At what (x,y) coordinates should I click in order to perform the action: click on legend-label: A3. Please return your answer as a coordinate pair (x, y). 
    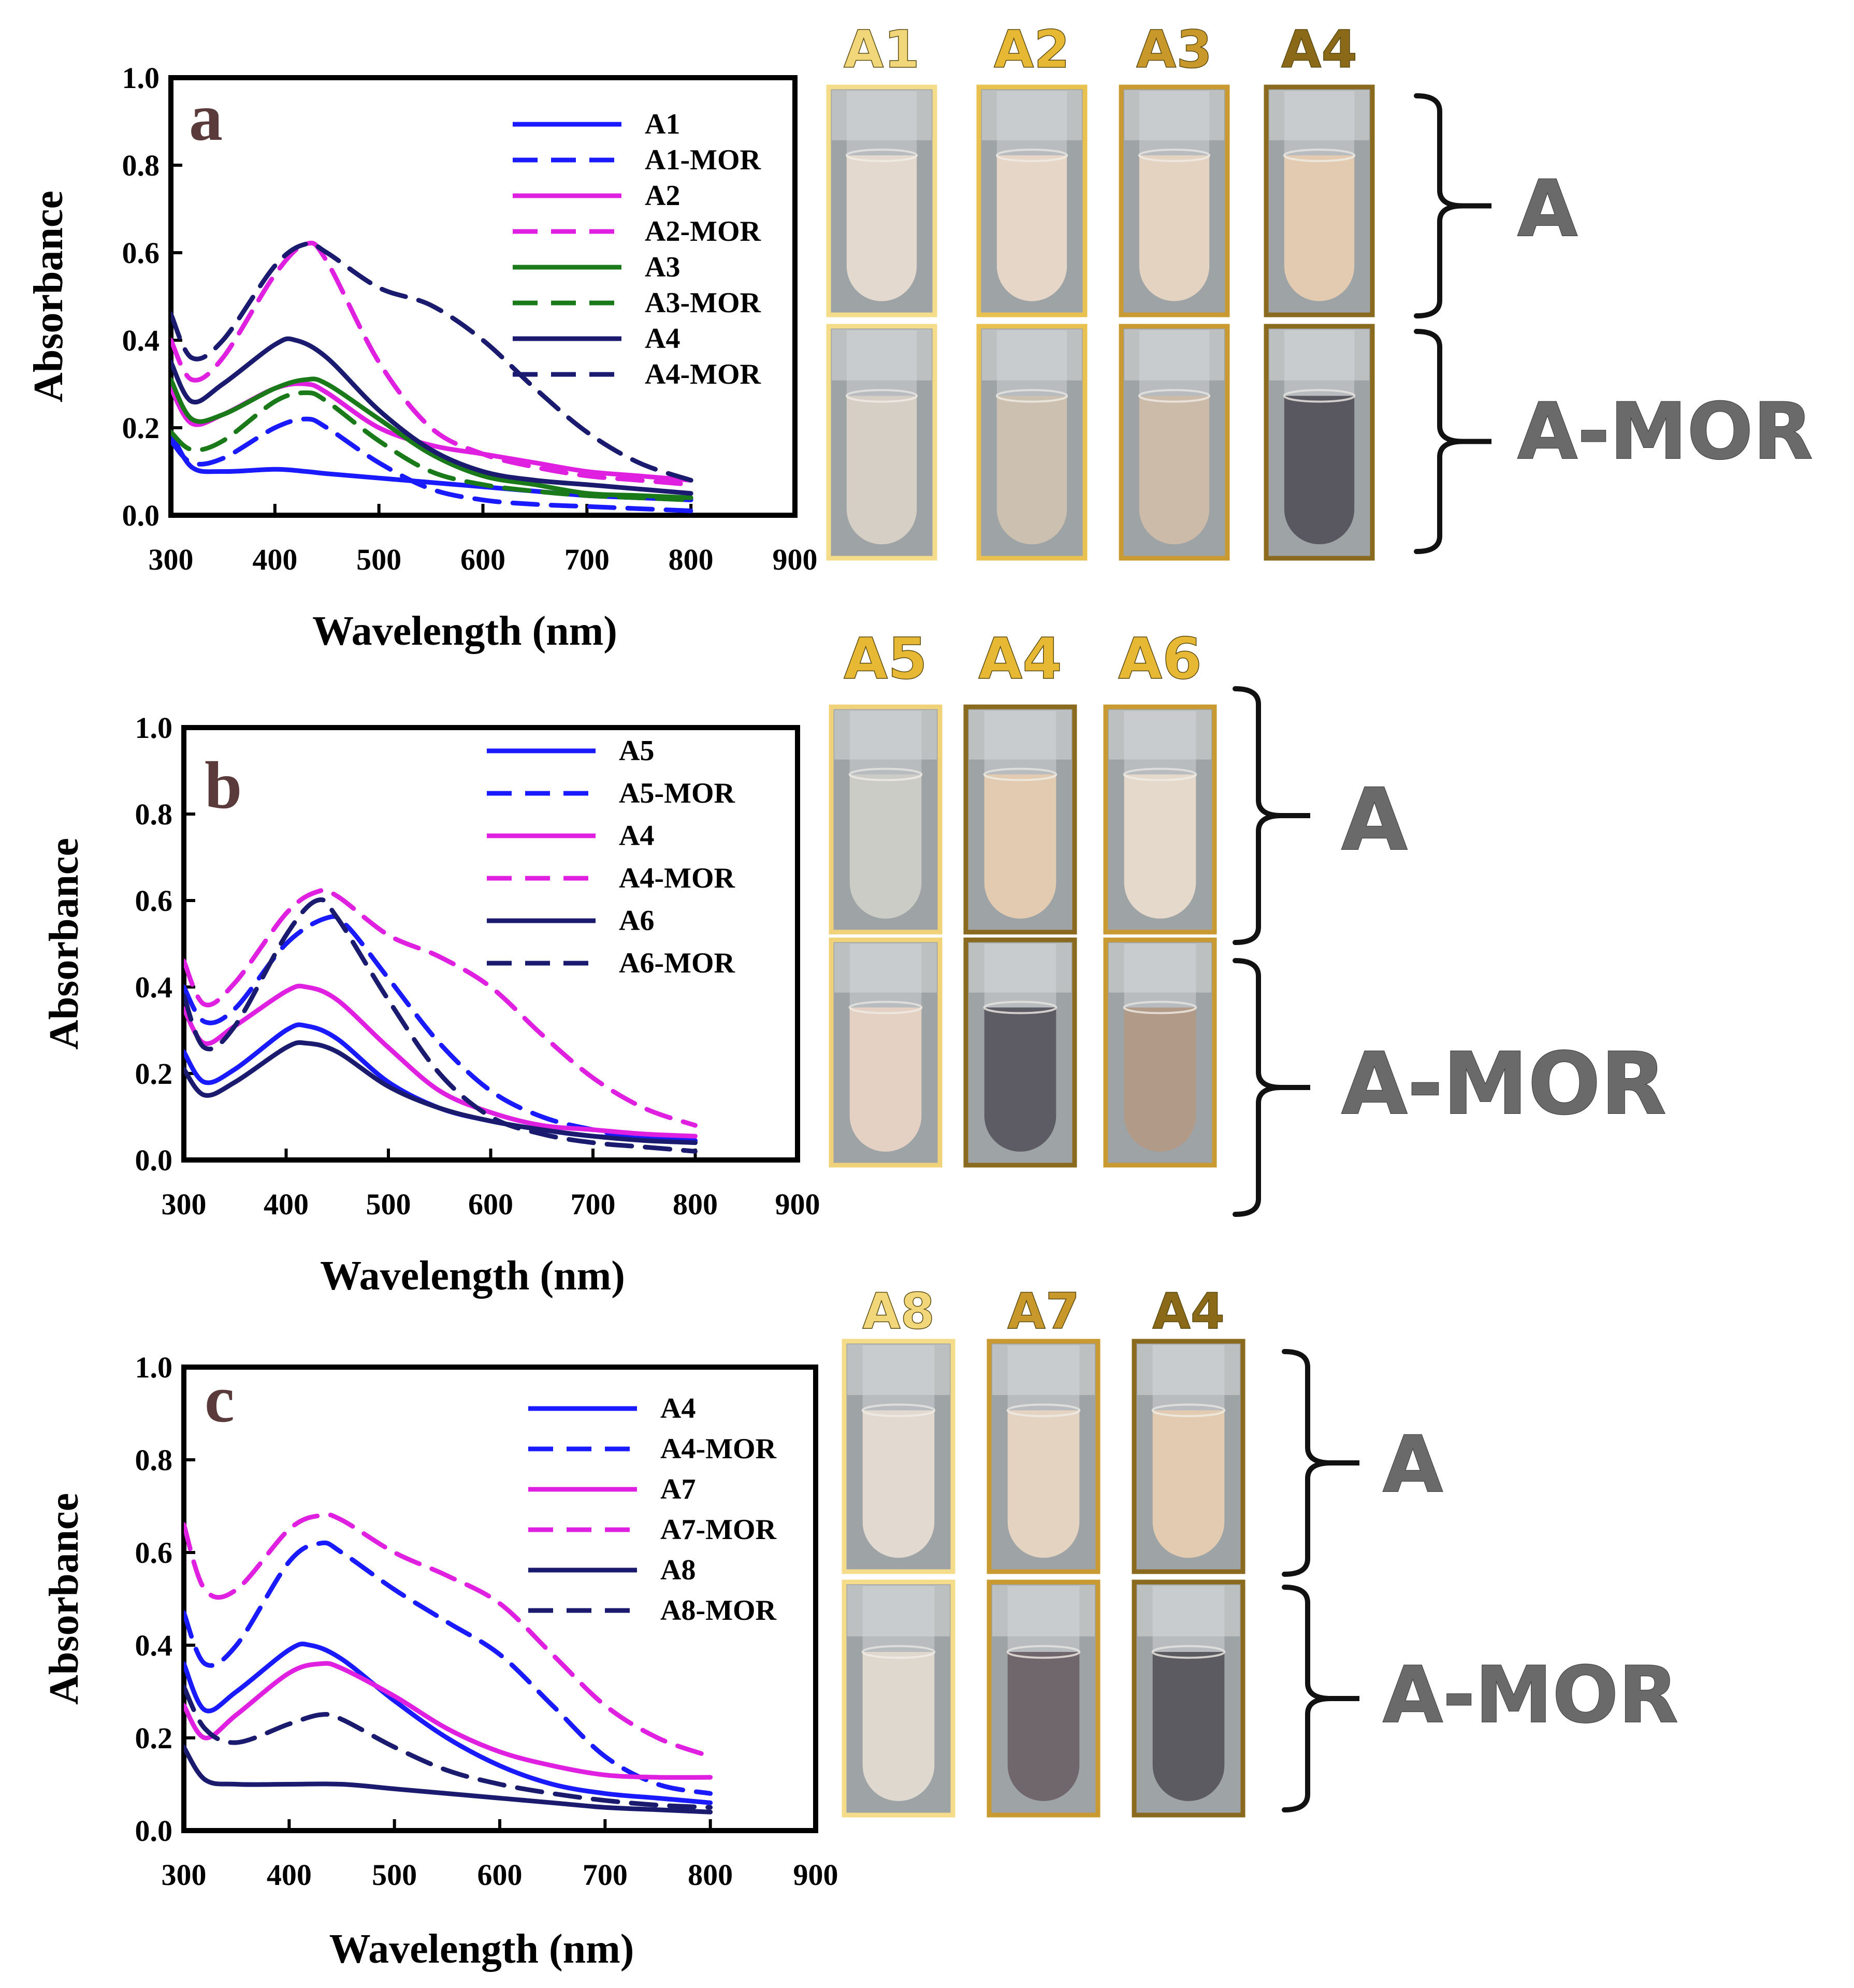
    Looking at the image, I should click on (662, 267).